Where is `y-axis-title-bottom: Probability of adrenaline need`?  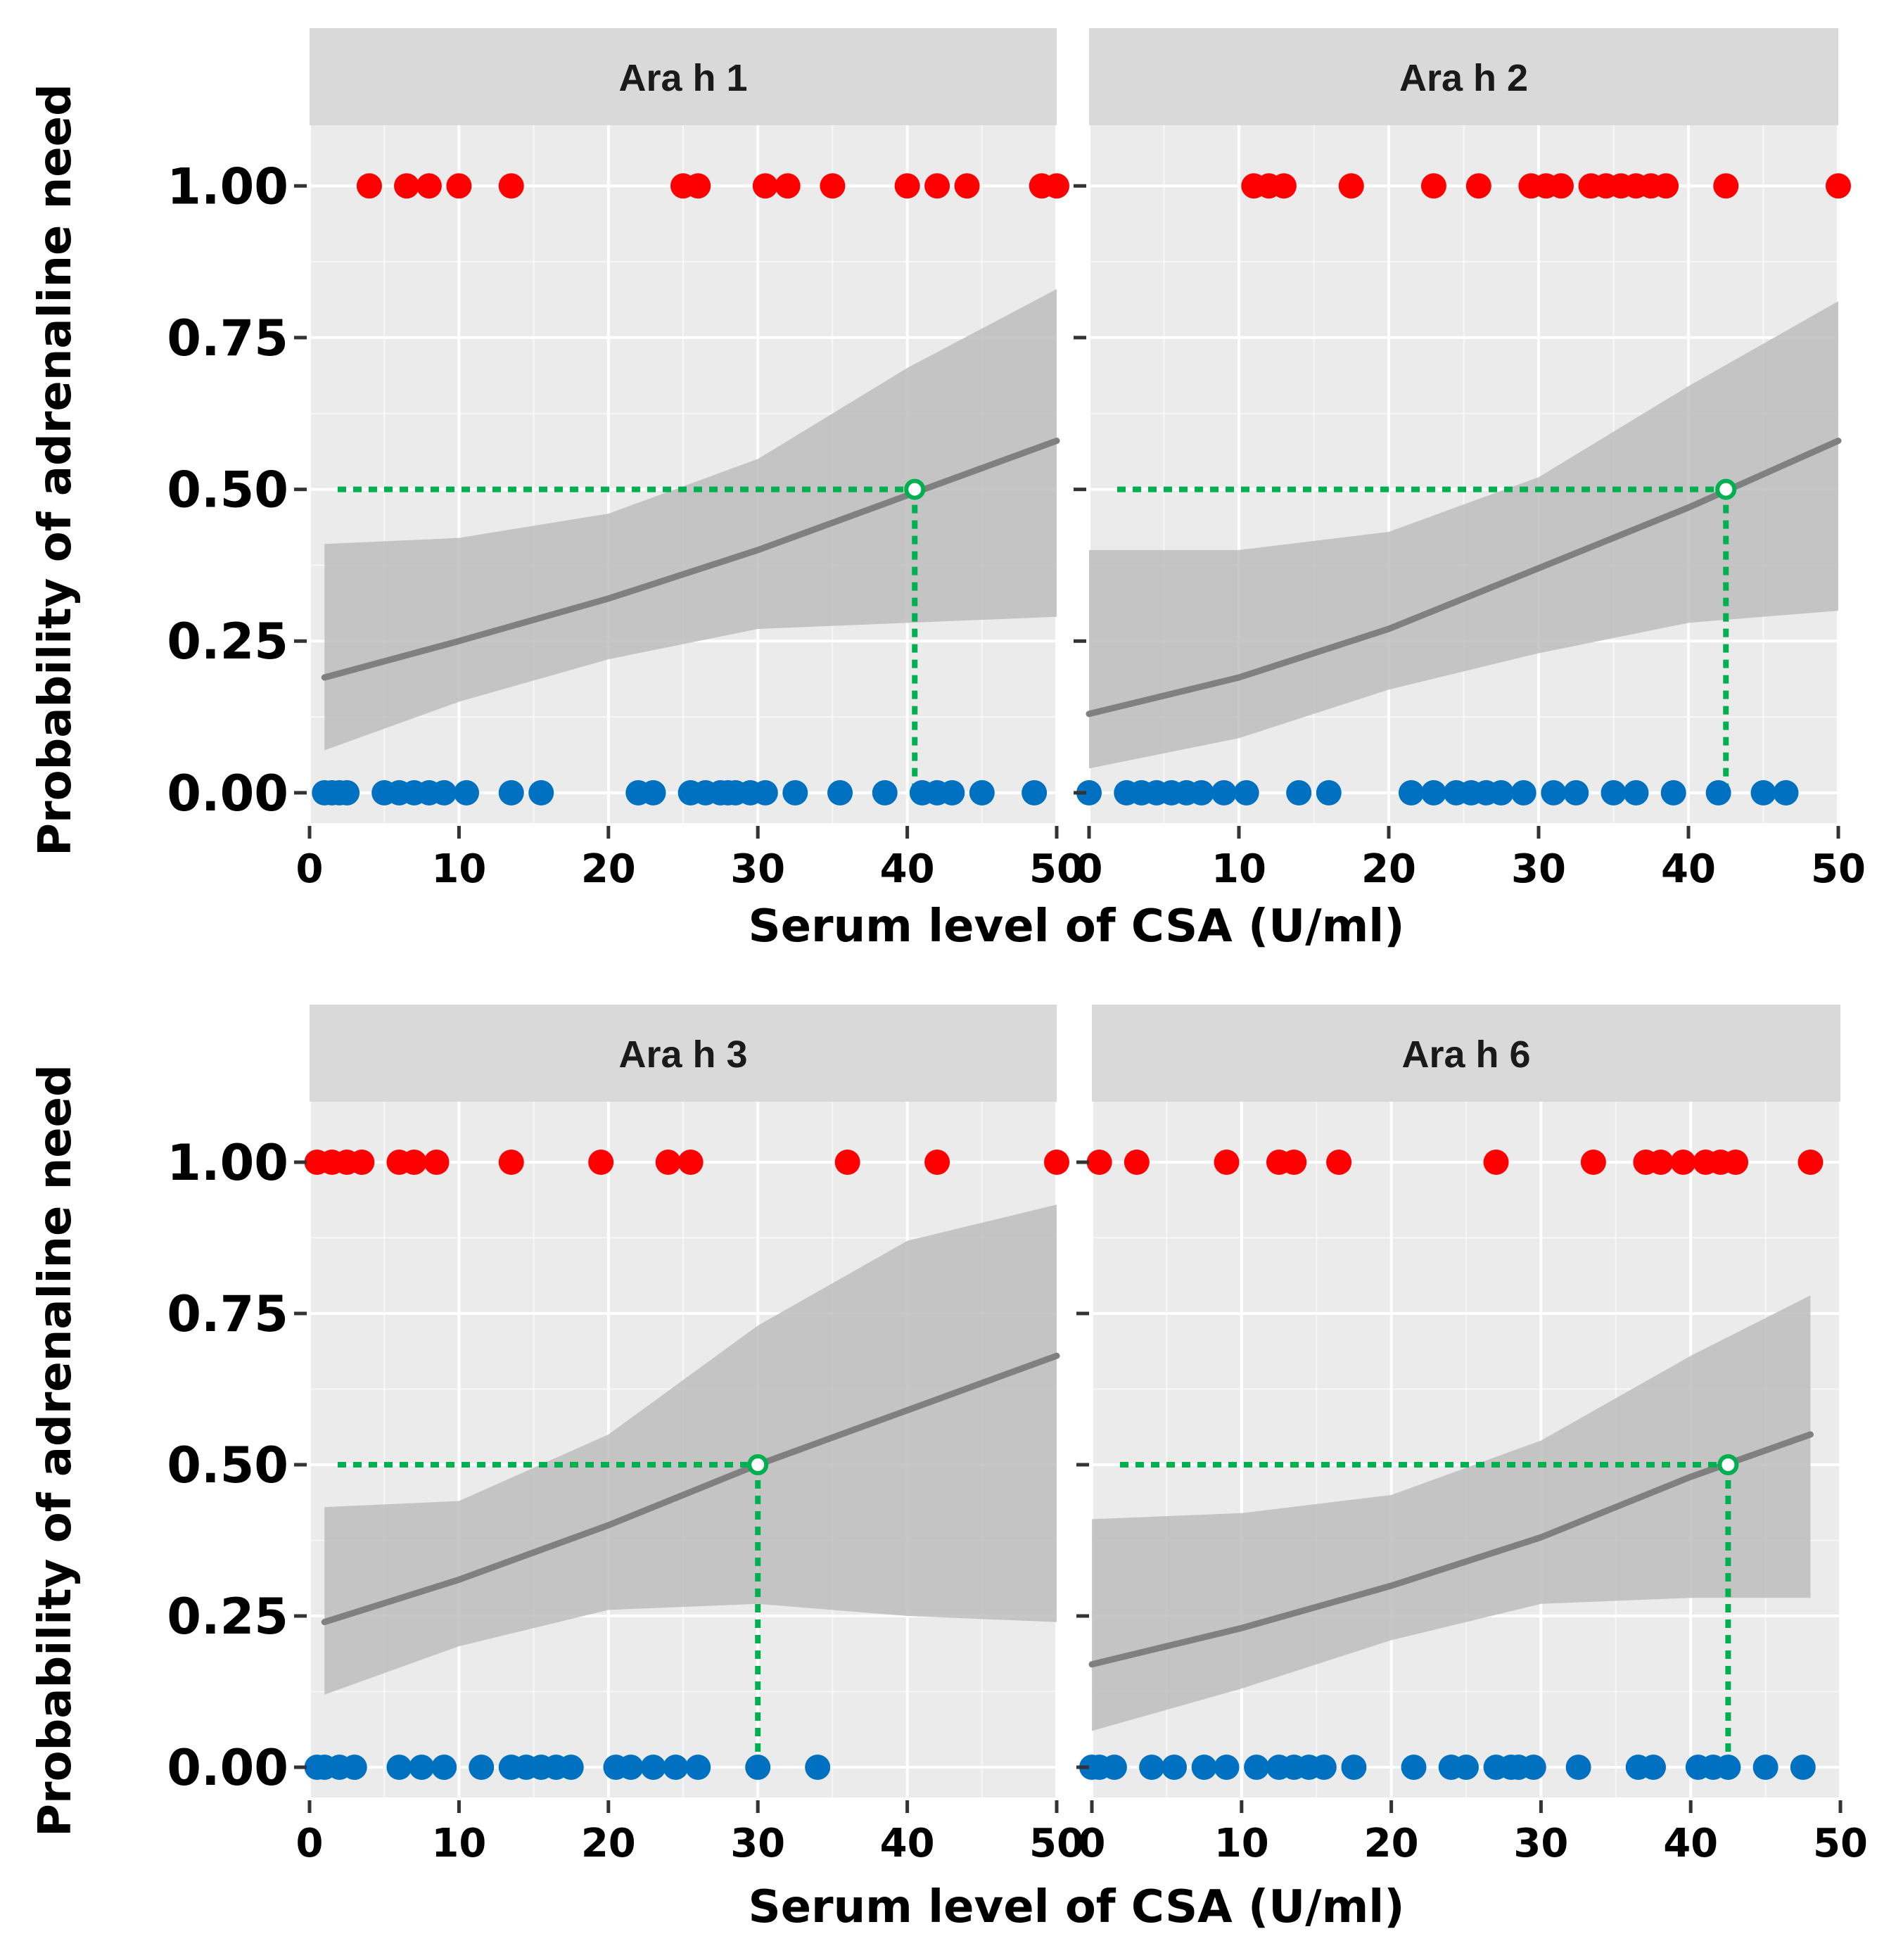 y-axis-title-bottom: Probability of adrenaline need is located at coordinates (56, 1450).